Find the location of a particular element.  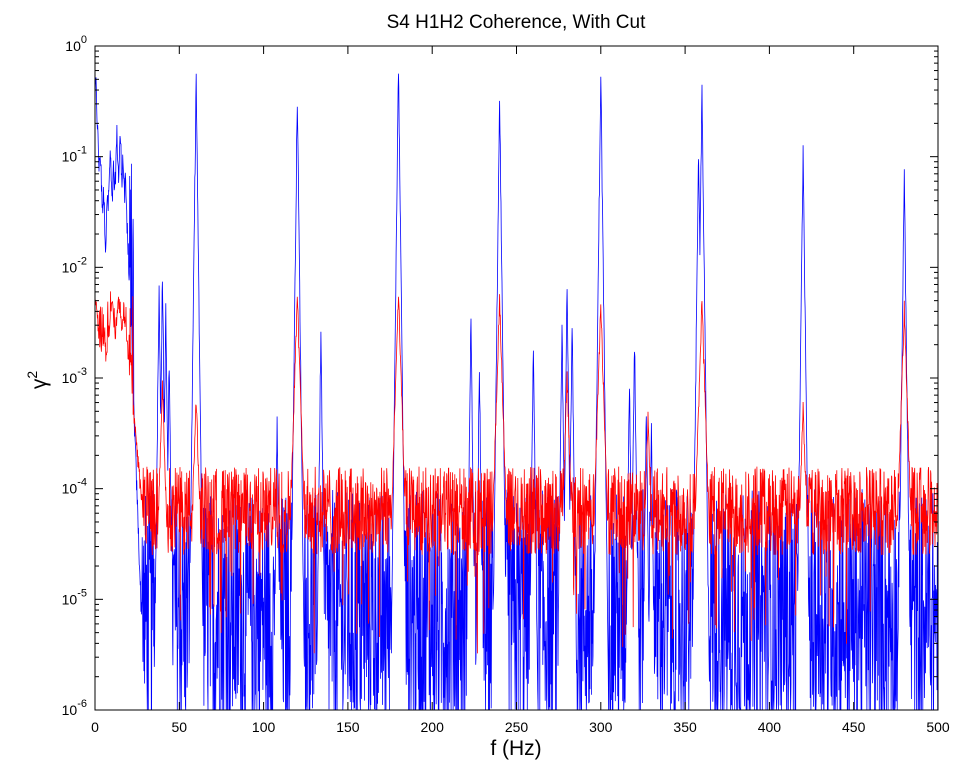

chart-title: S4 H1H2 Coherence, With Cut is located at coordinates (516, 22).